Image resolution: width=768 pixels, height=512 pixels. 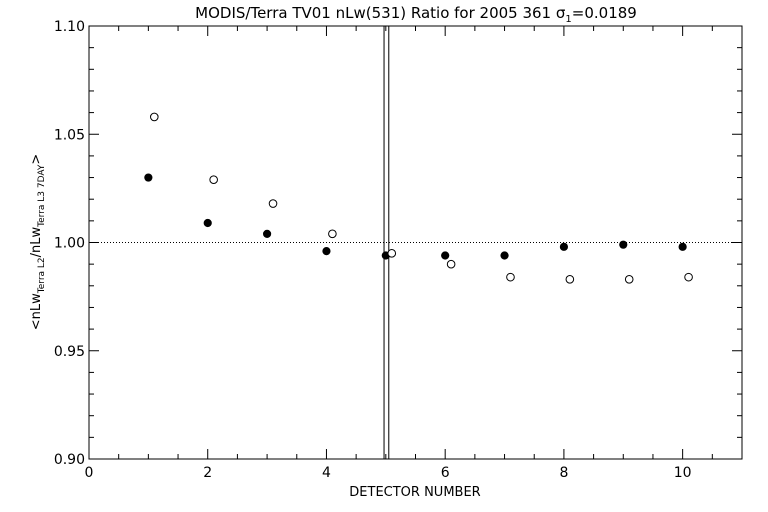 I want to click on y-tick-label: 1.05, so click(x=69, y=135).